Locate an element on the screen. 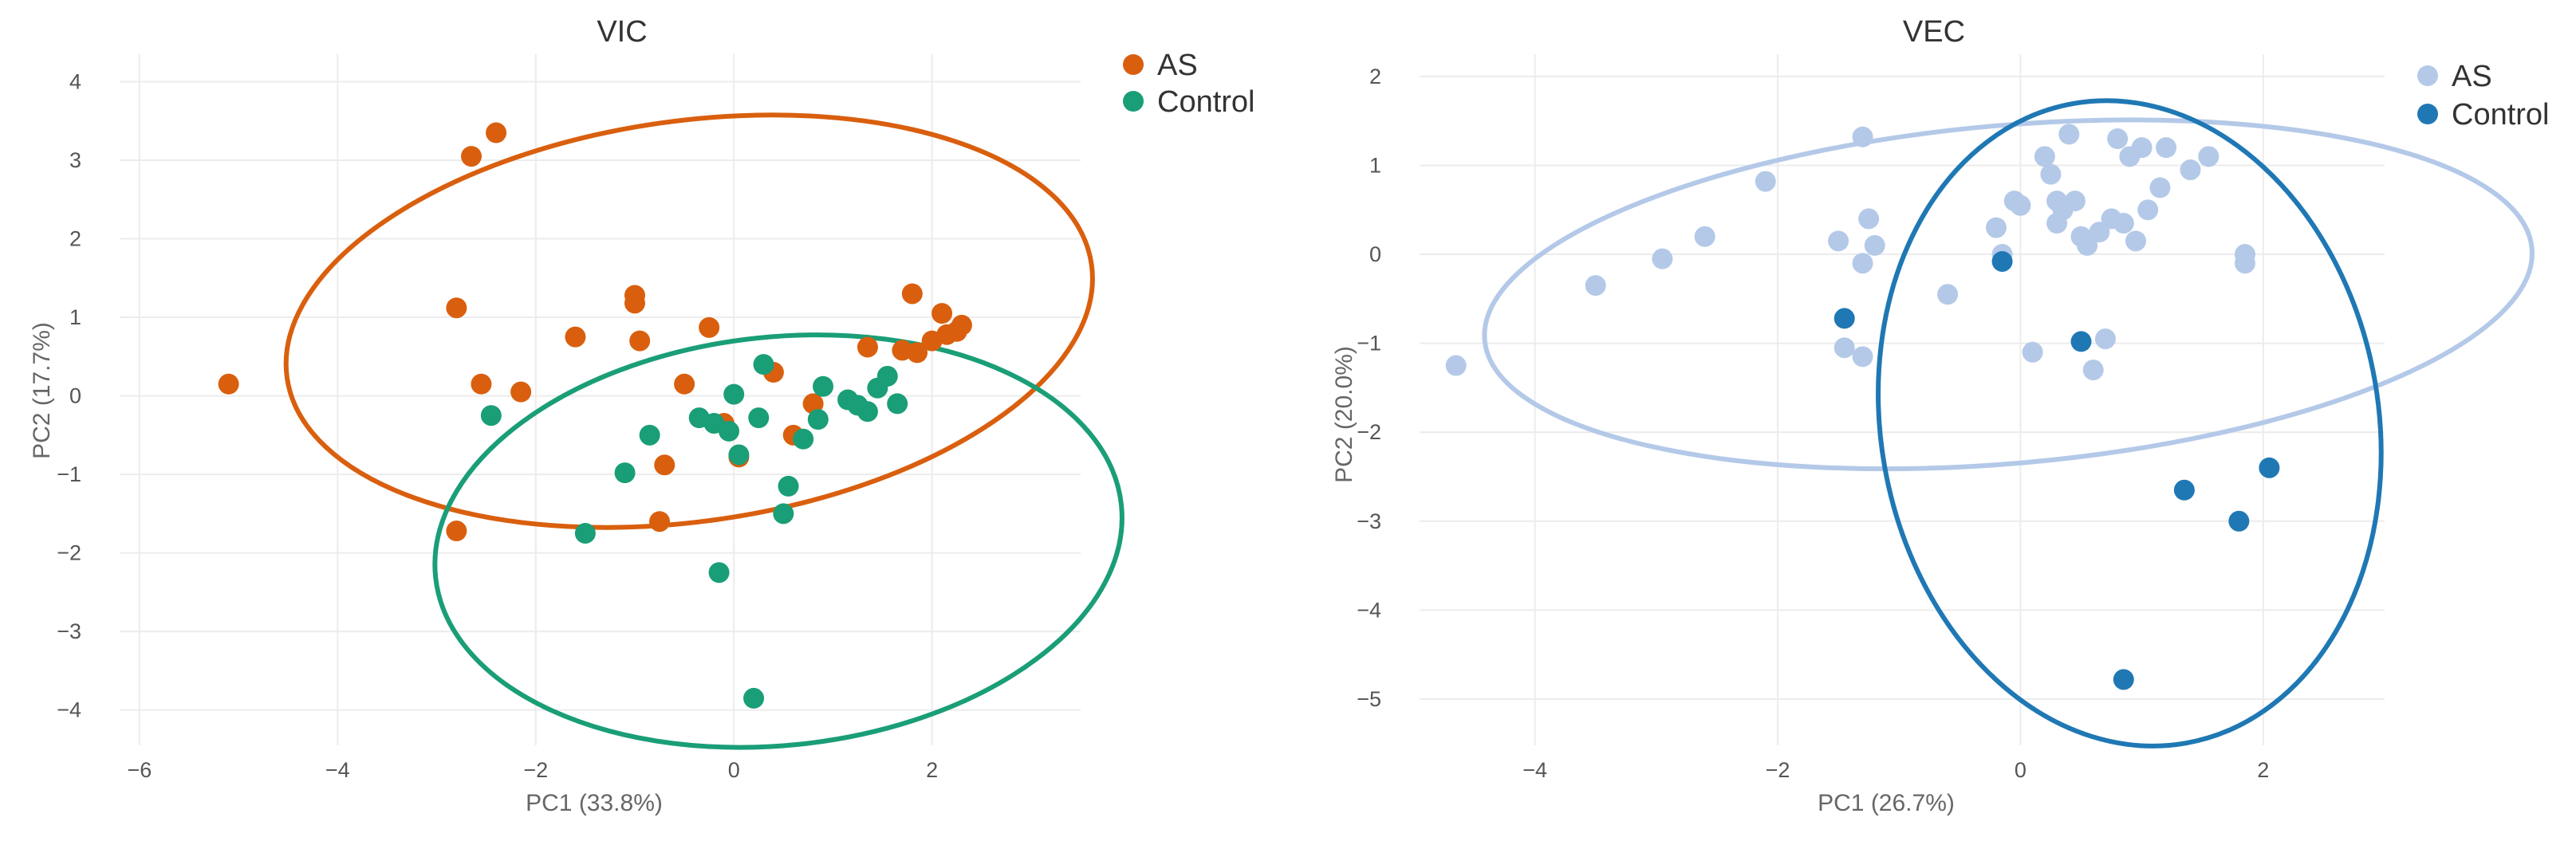 The width and height of the screenshot is (2576, 841). vic-y-tick-label: 4 is located at coordinates (75, 81).